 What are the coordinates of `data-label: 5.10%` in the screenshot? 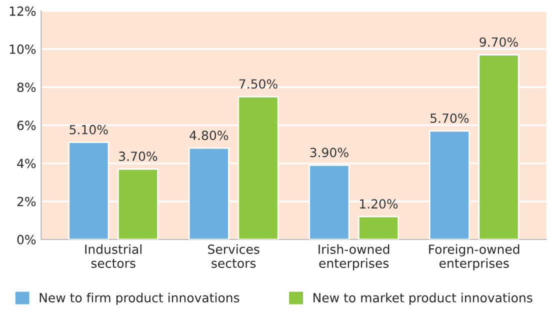 It's located at (89, 129).